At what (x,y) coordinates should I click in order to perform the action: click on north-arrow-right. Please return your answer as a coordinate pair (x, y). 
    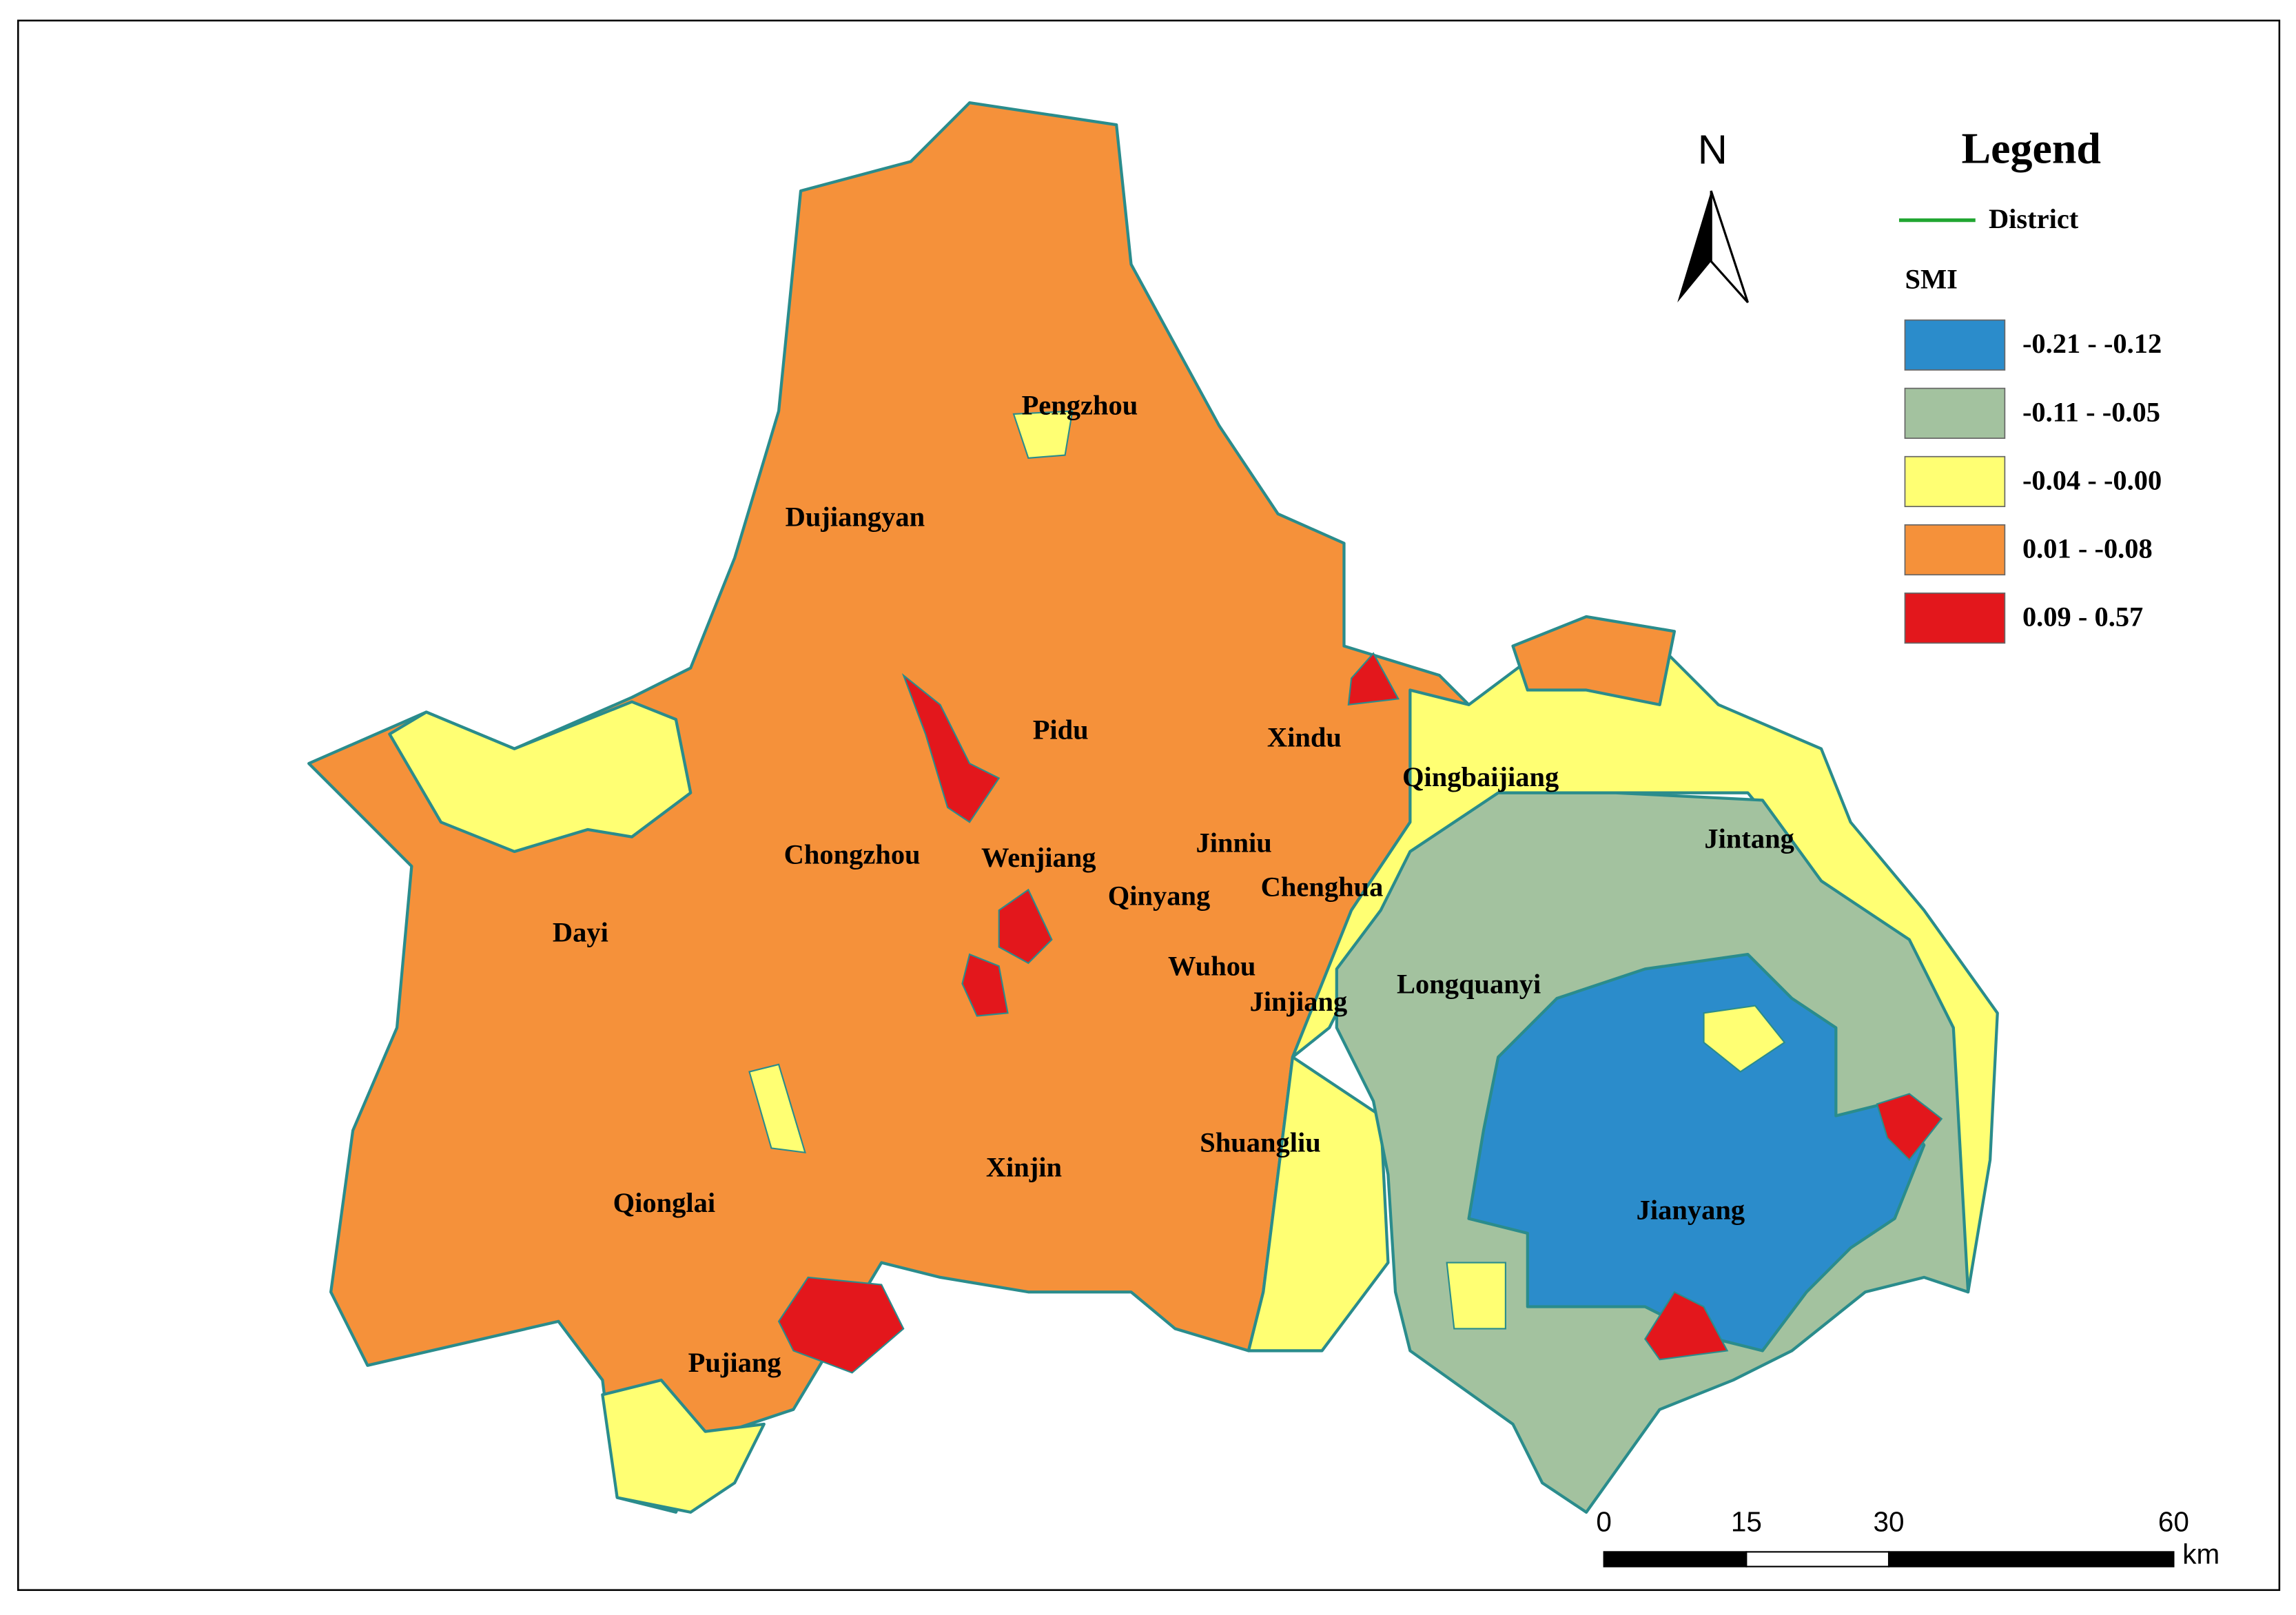
    Looking at the image, I should click on (1729, 247).